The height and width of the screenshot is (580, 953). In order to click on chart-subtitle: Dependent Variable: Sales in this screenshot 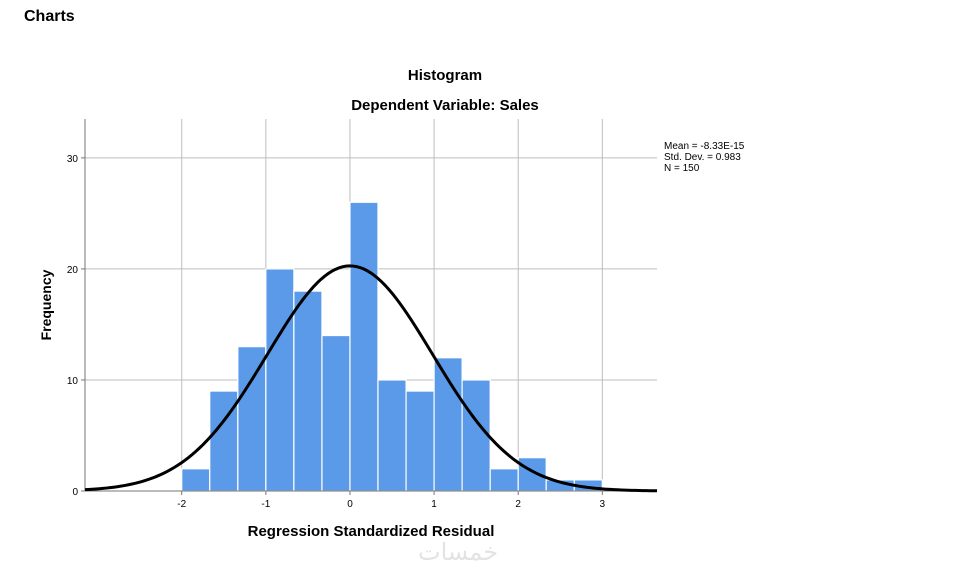, I will do `click(445, 105)`.